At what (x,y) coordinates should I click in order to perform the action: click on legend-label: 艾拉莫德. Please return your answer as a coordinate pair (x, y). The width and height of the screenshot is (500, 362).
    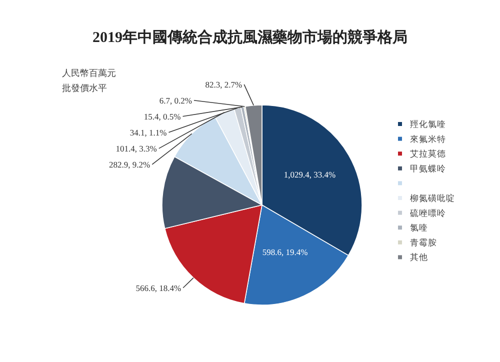
    Looking at the image, I should click on (428, 153).